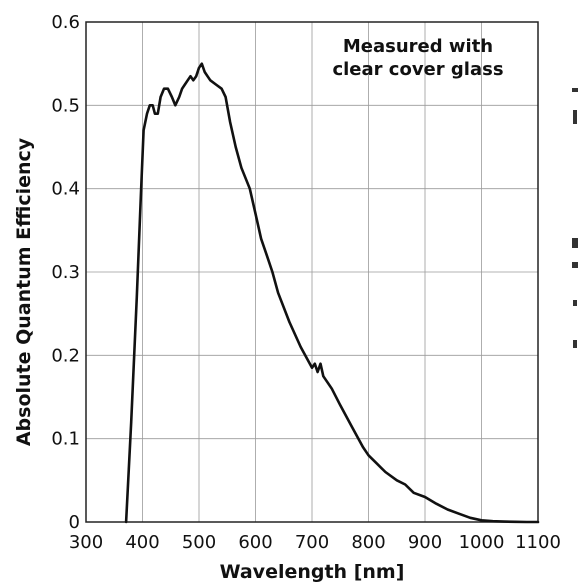 Image resolution: width=579 pixels, height=586 pixels. Describe the element at coordinates (417, 69) in the screenshot. I see `annotation-line-2: clear cover glass` at that location.